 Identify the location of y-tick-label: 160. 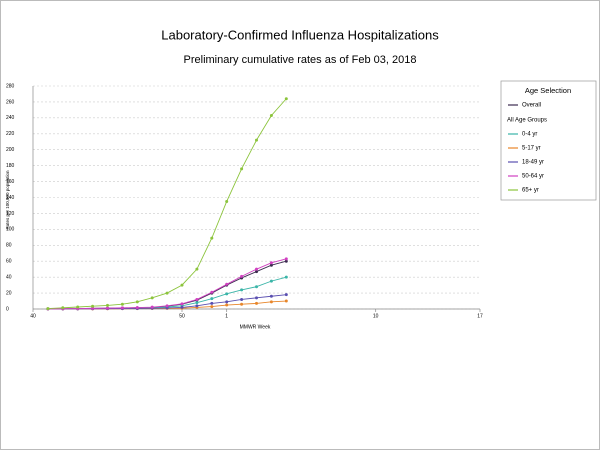
(10, 182).